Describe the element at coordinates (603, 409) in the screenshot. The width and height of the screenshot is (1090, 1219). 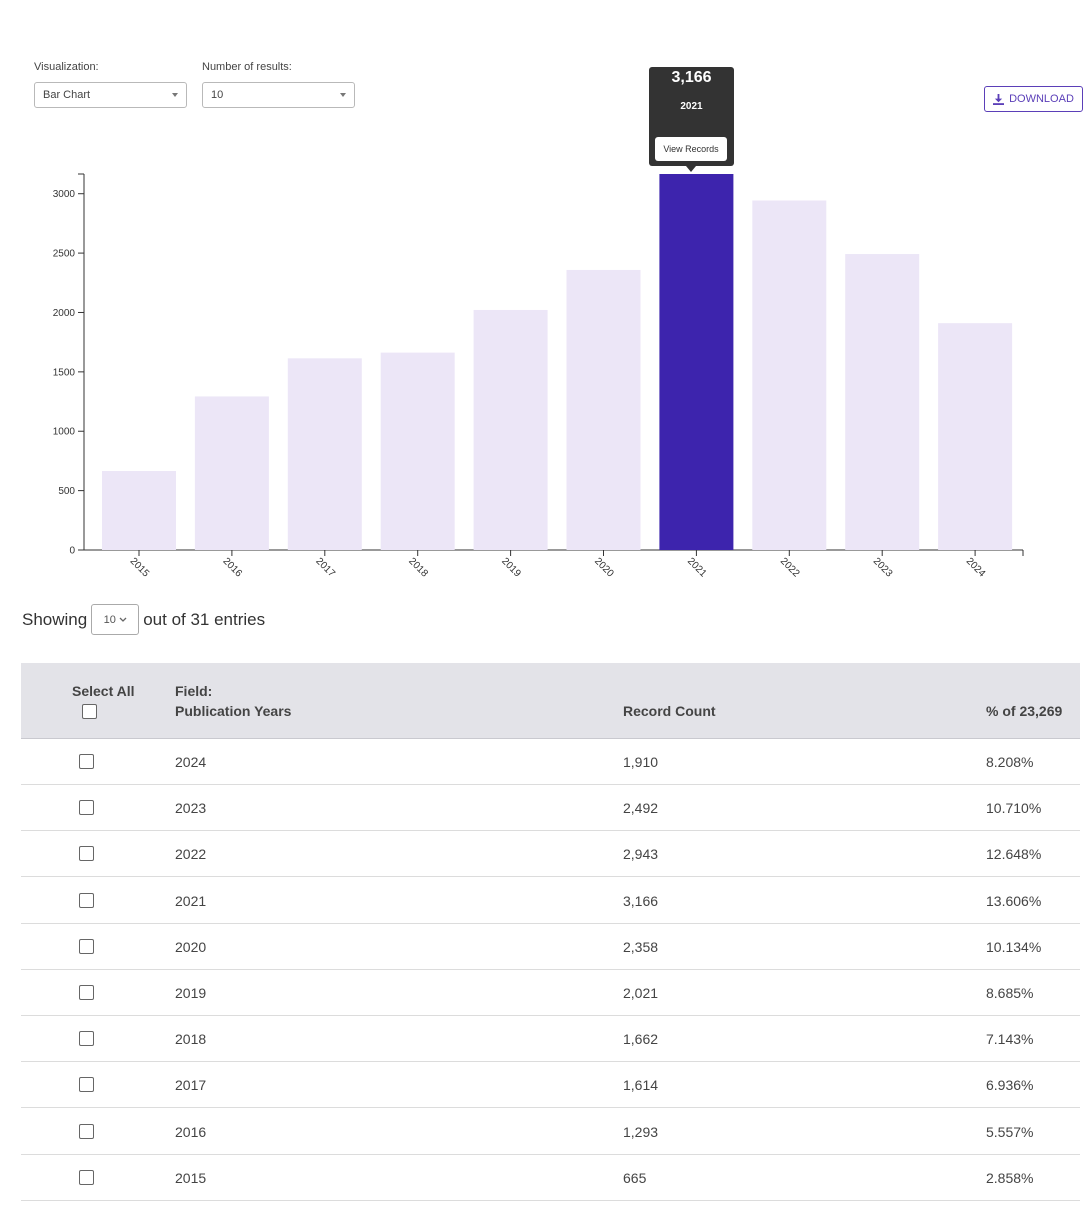
I see `bar-2020` at that location.